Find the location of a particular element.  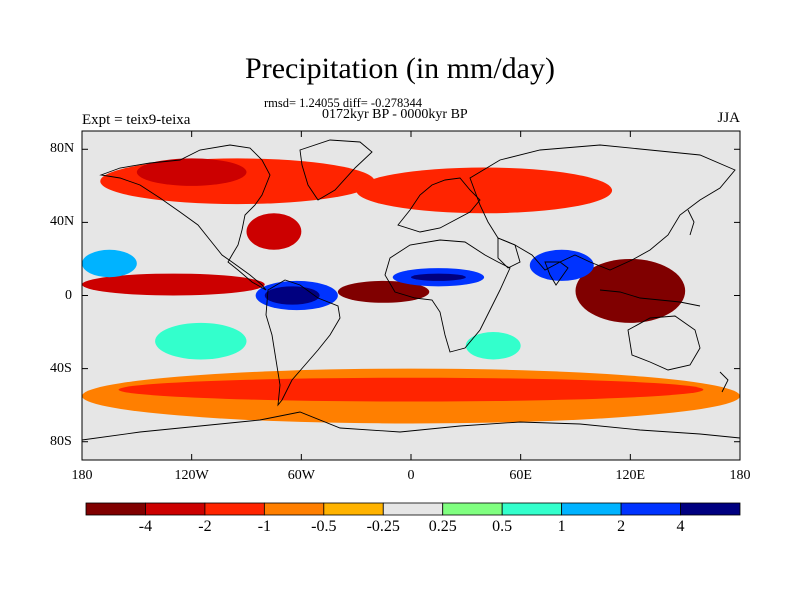

stats-text: rmsd= 1.24055 diff= -0.278344 is located at coordinates (343, 103).